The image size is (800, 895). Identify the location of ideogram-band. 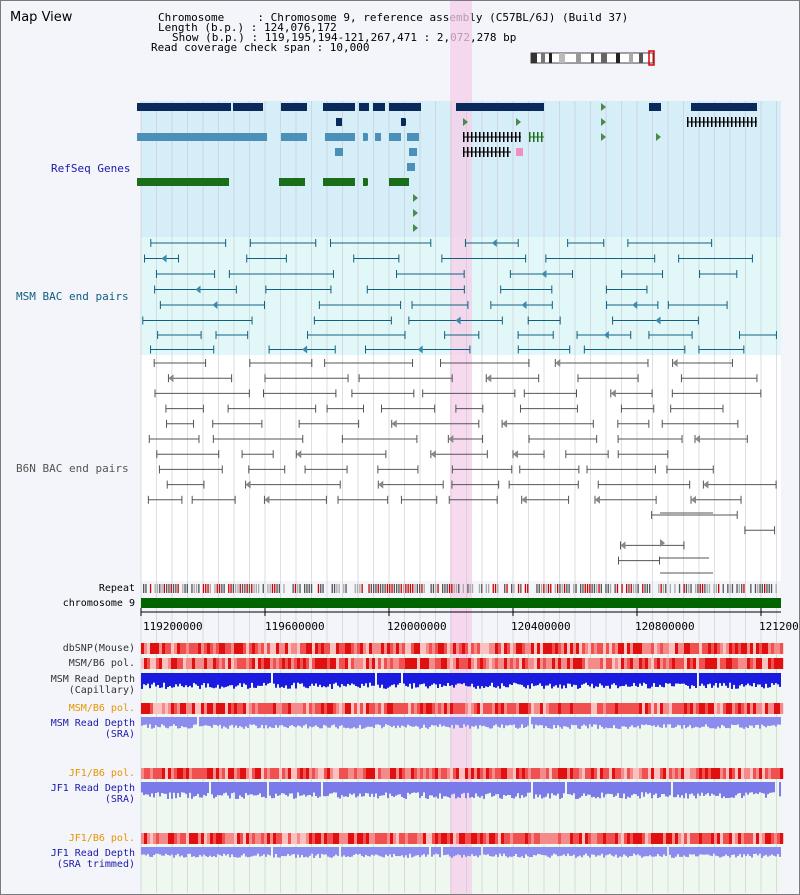
(550, 58).